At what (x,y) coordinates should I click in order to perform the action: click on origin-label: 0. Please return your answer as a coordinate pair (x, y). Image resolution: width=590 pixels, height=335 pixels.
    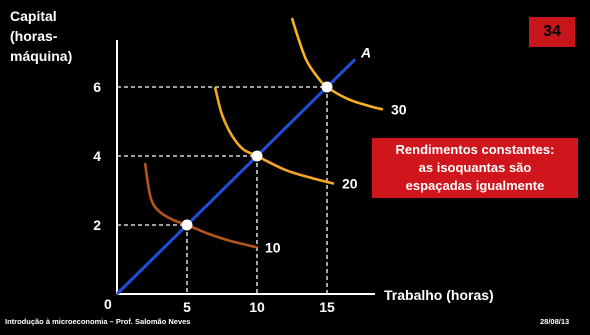
    Looking at the image, I should click on (108, 304).